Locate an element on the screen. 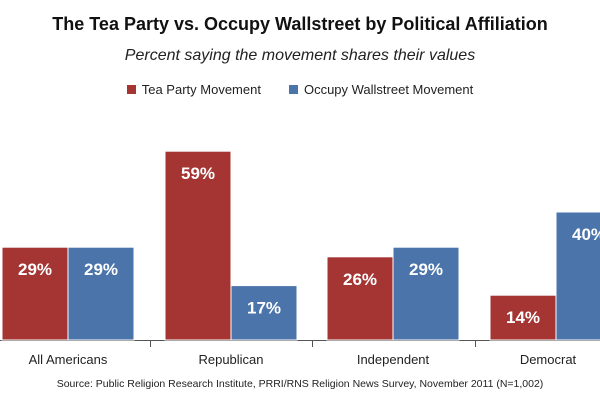  legend-item-occupy: Occupy Wallstreet Movement is located at coordinates (381, 89).